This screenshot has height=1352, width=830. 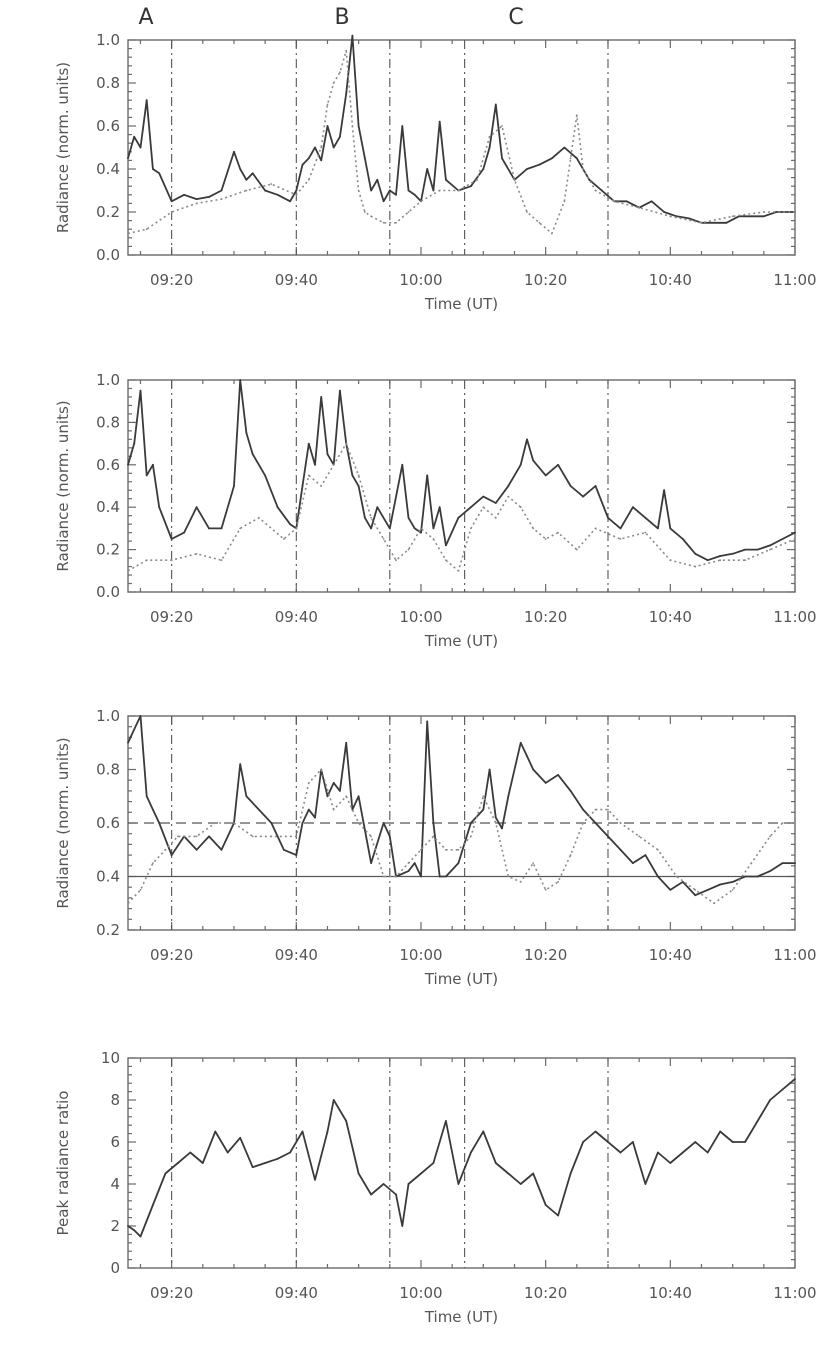 What do you see at coordinates (108, 212) in the screenshot?
I see `y-tick-label: 0.2` at bounding box center [108, 212].